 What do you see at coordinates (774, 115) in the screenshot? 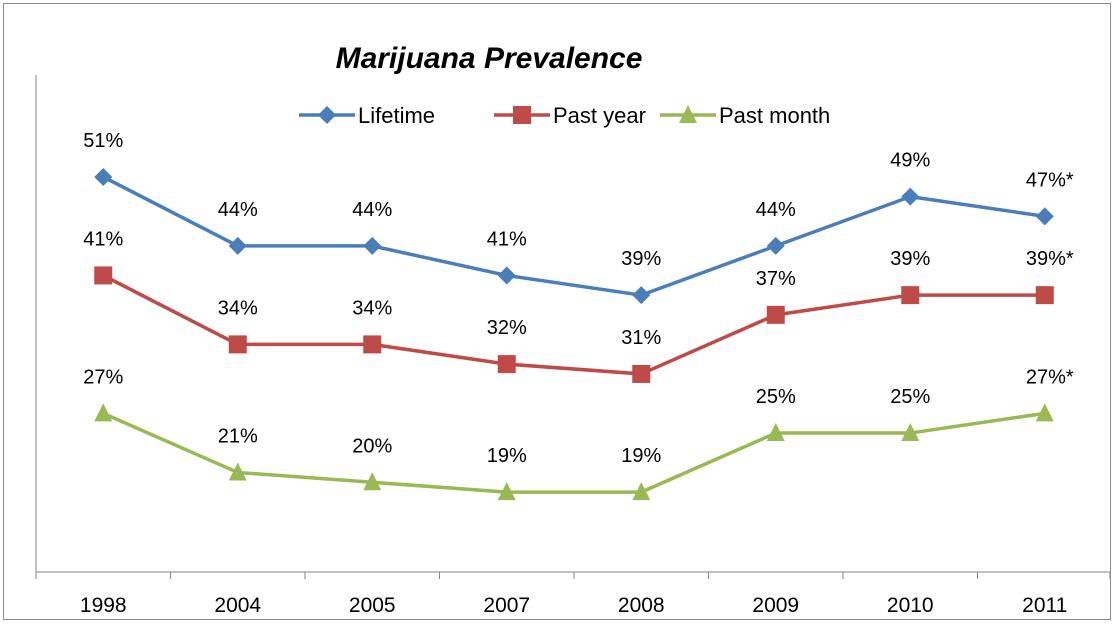
I see `legend-label: Past month` at bounding box center [774, 115].